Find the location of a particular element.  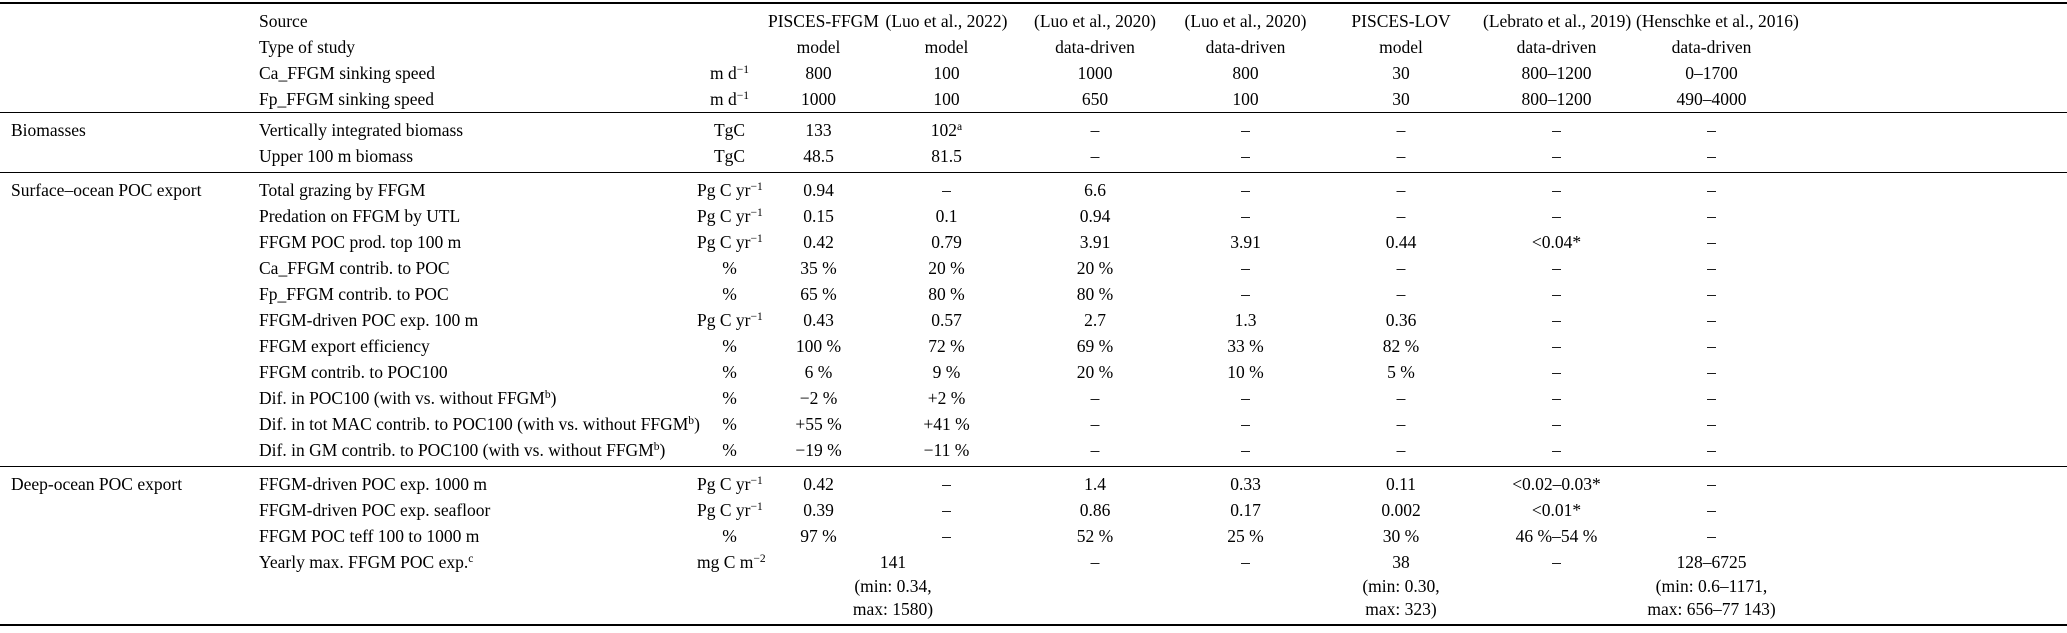

value-cell: 141 (min: 0.34, max: 1580) is located at coordinates (893, 587).